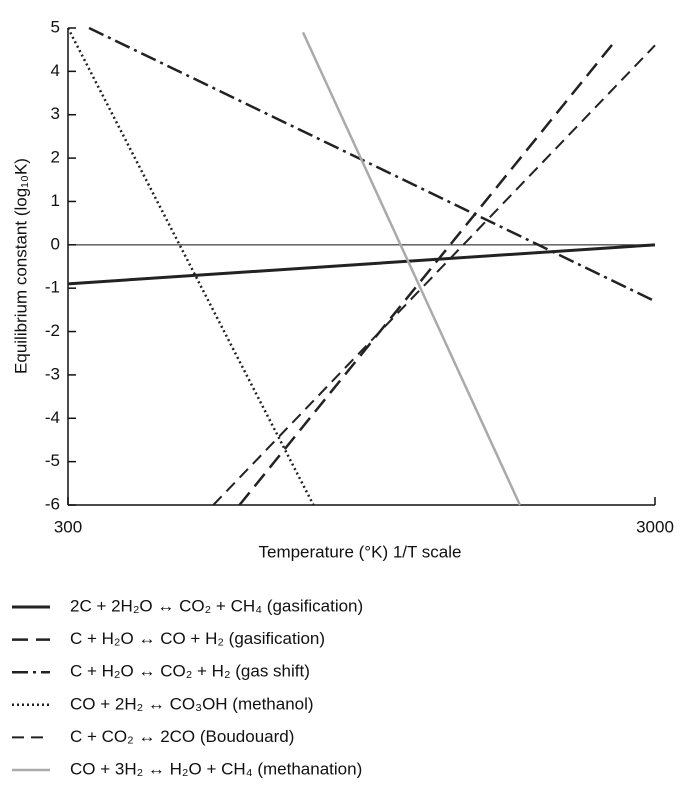 This screenshot has width=699, height=792. I want to click on y-tick-label: -6, so click(52, 503).